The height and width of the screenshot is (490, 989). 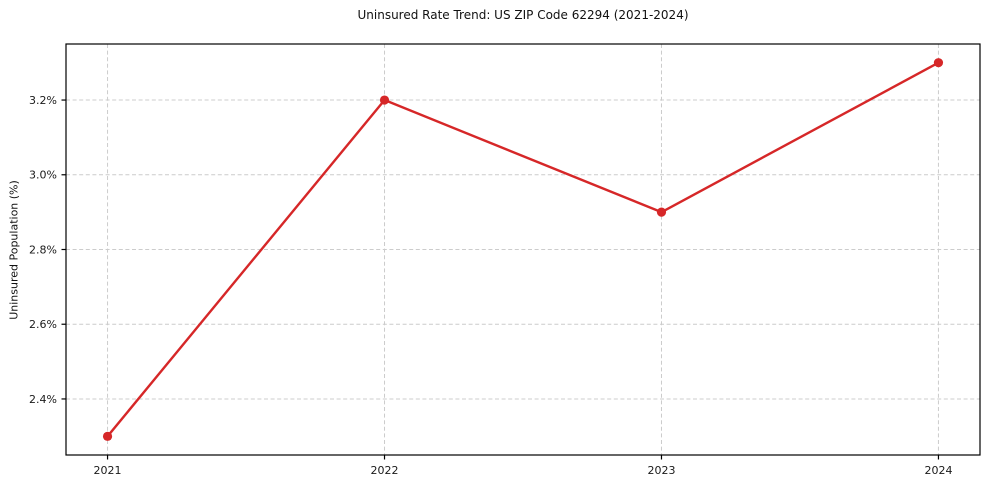 What do you see at coordinates (661, 470) in the screenshot?
I see `x-tick-label: 2023` at bounding box center [661, 470].